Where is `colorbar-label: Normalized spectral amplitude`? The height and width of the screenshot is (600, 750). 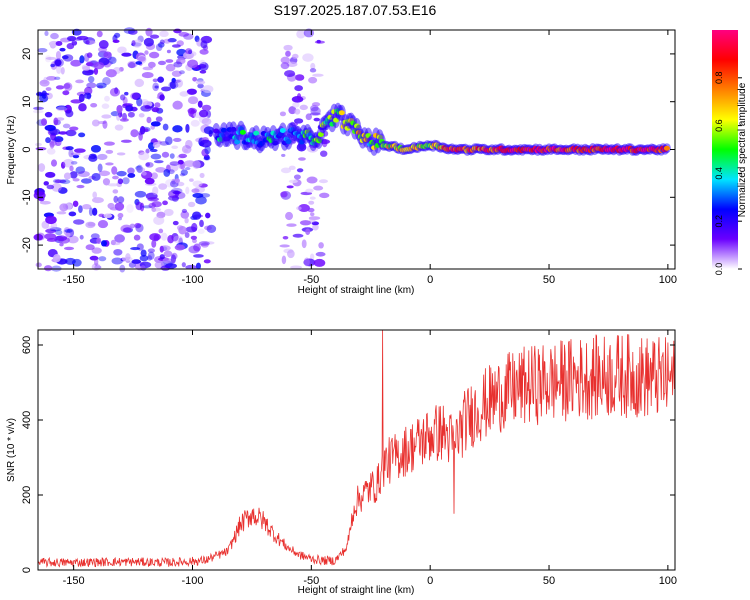
colorbar-label: Normalized spectral amplitude is located at coordinates (742, 149).